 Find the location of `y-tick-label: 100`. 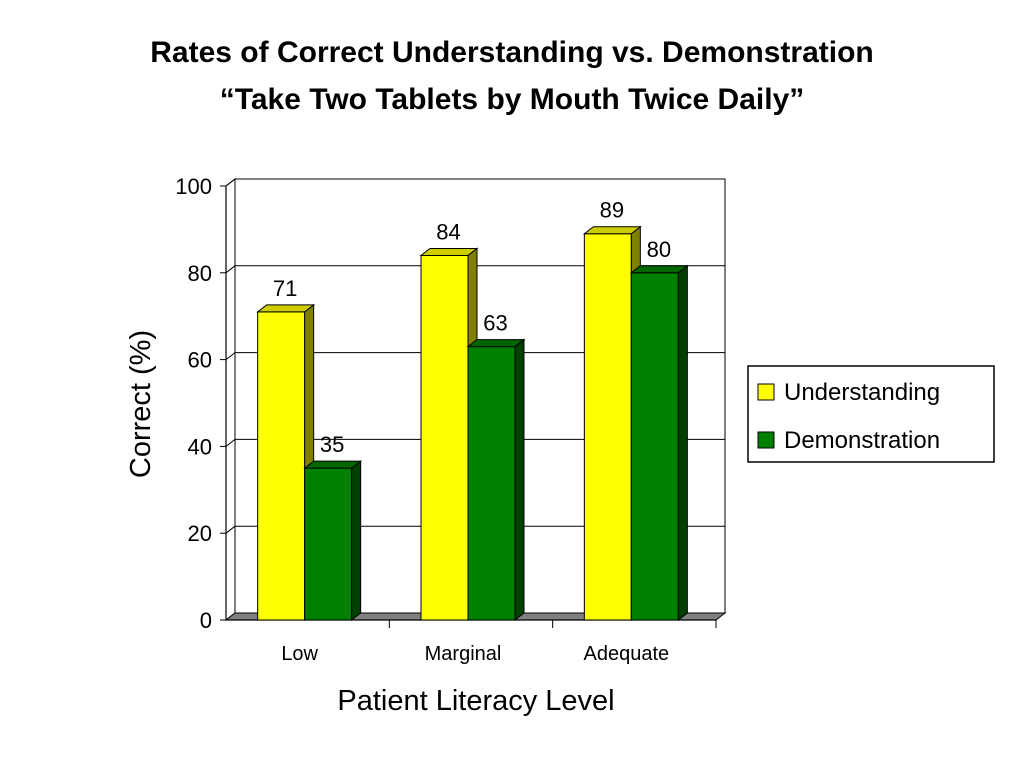

y-tick-label: 100 is located at coordinates (193, 186).